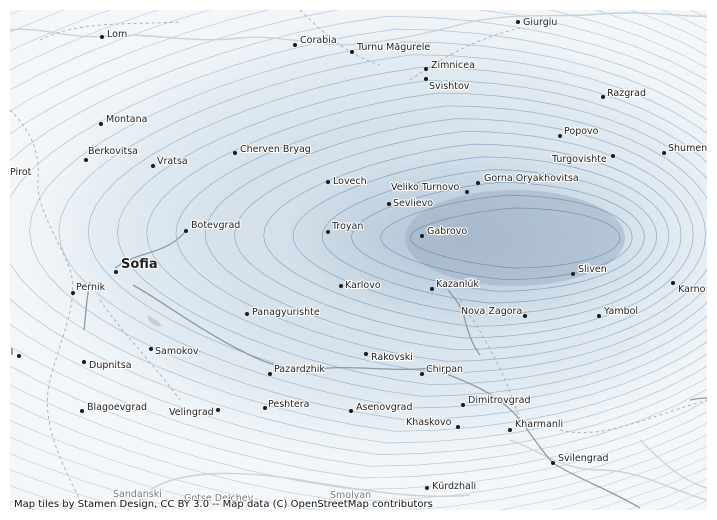 The width and height of the screenshot is (717, 520). What do you see at coordinates (177, 351) in the screenshot?
I see `city-label-samokov: Samokov` at bounding box center [177, 351].